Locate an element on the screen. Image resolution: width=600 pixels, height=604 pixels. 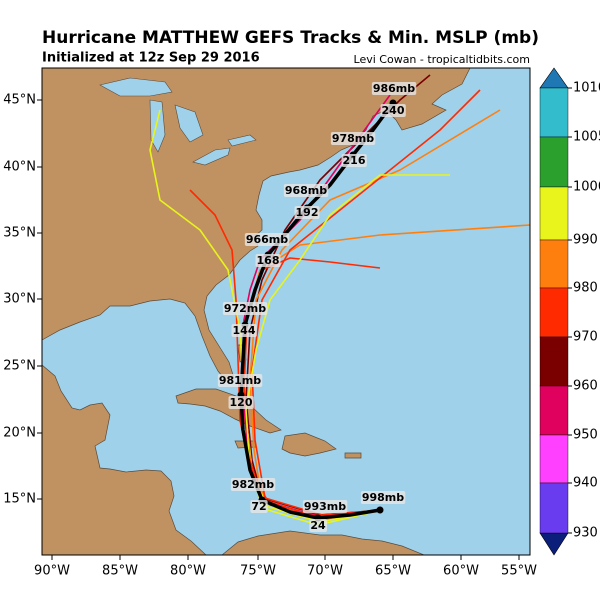
lake-ontario is located at coordinates (242, 140).